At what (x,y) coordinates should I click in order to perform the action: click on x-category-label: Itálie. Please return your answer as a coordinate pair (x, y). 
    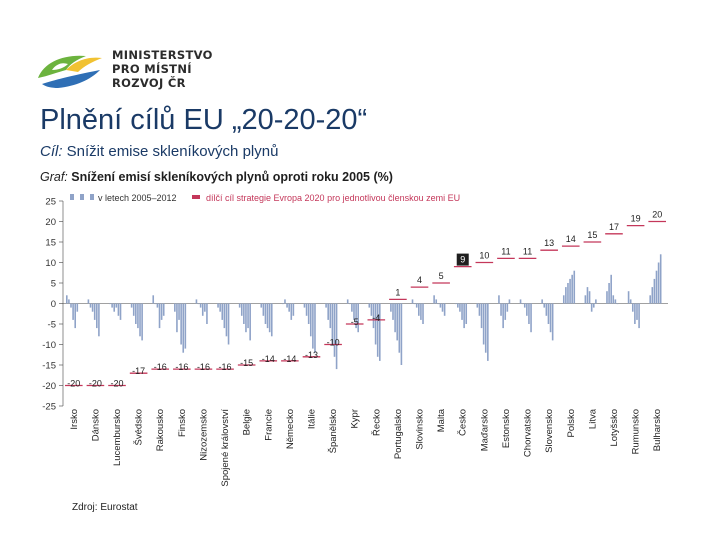
    Looking at the image, I should click on (311, 419).